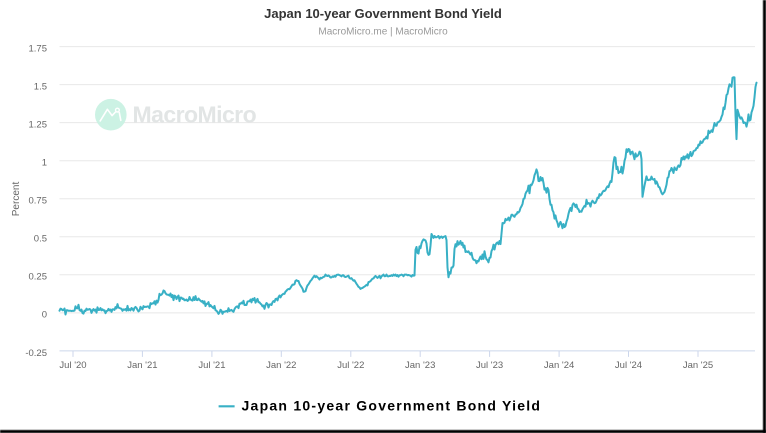  Describe the element at coordinates (559, 365) in the screenshot. I see `svg-text: Jan '24` at that location.